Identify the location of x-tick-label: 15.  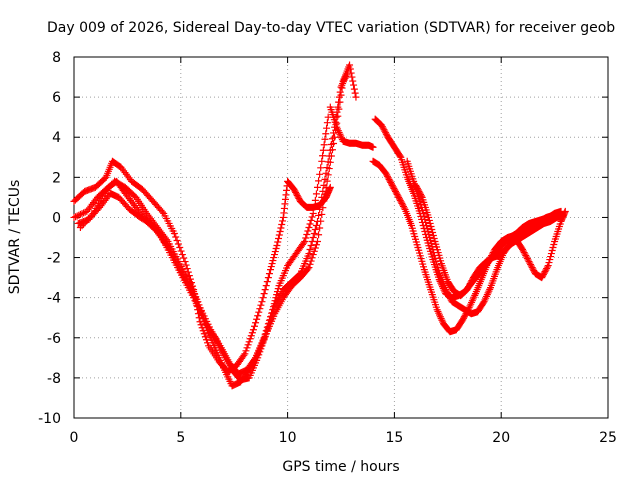
(394, 438).